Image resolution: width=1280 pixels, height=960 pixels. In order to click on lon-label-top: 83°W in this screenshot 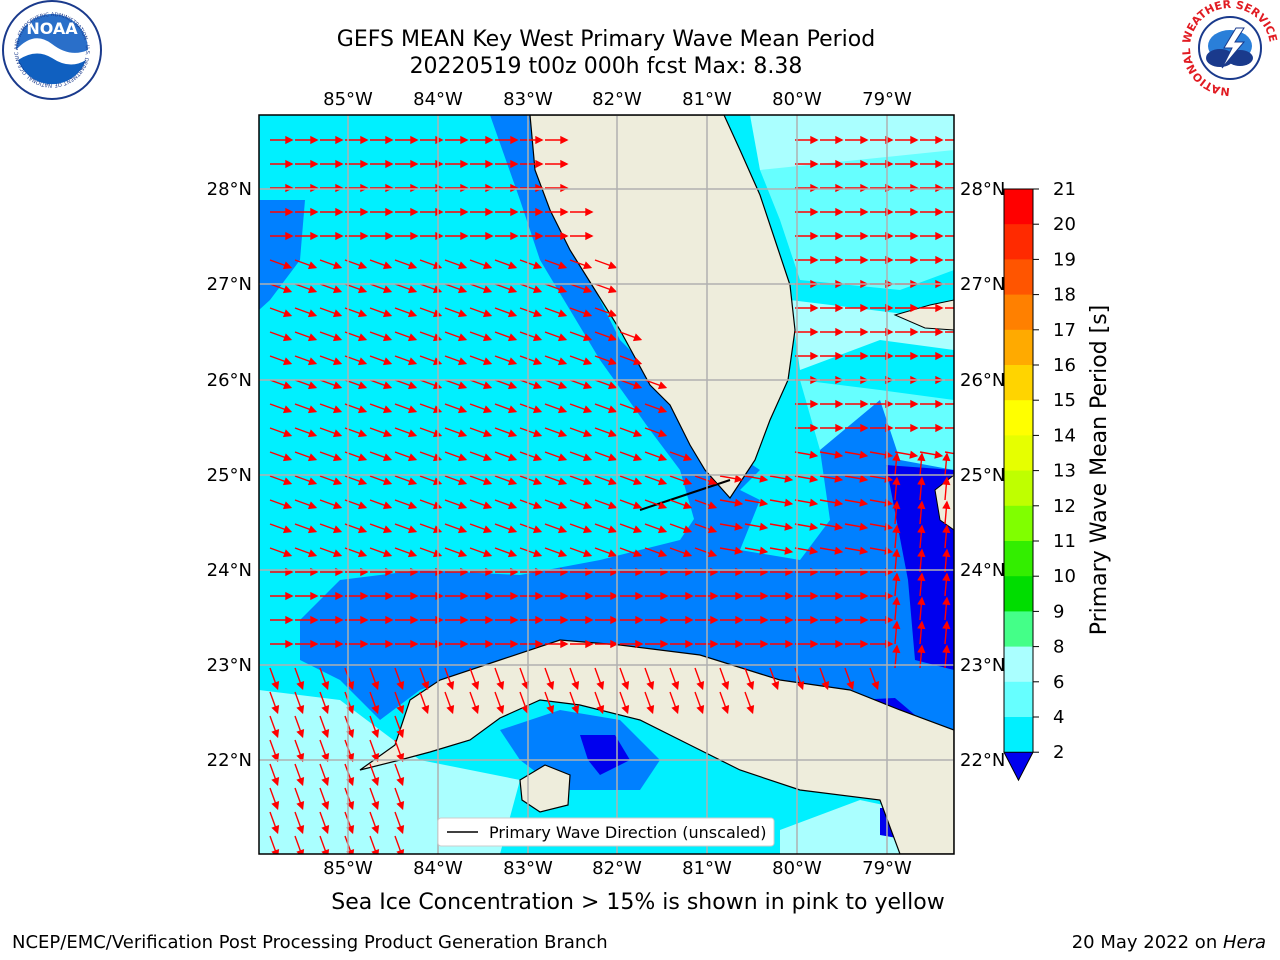, I will do `click(528, 99)`.